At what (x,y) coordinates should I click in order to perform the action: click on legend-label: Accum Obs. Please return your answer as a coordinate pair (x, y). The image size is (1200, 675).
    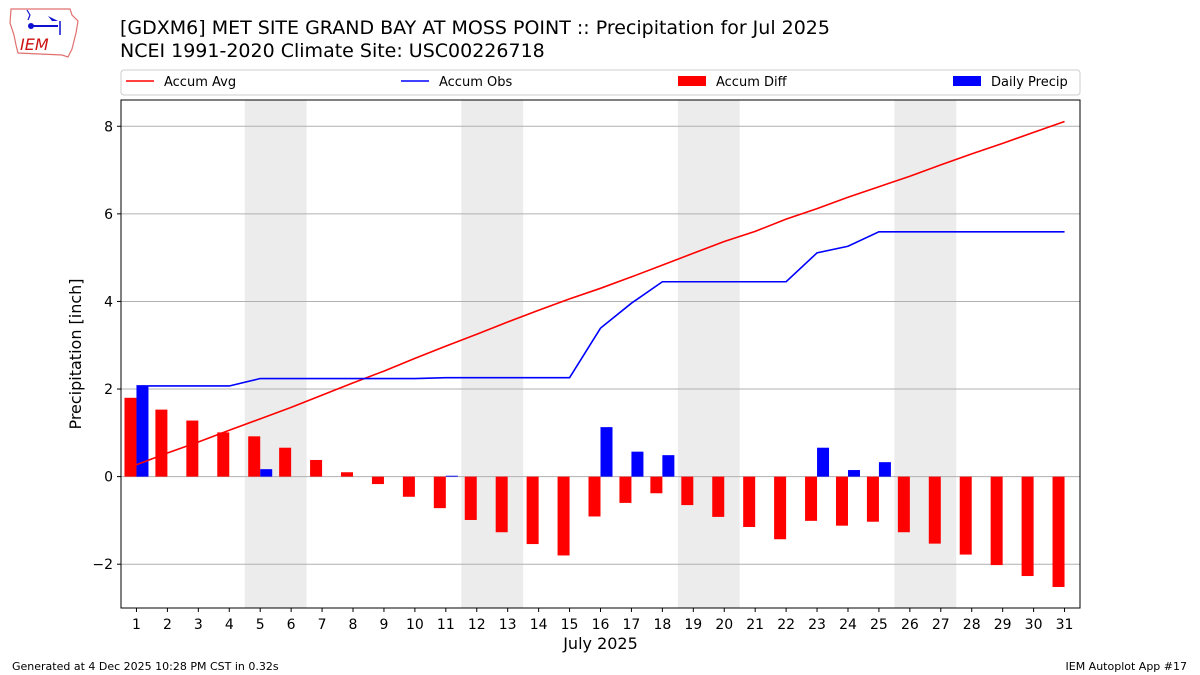
    Looking at the image, I should click on (475, 82).